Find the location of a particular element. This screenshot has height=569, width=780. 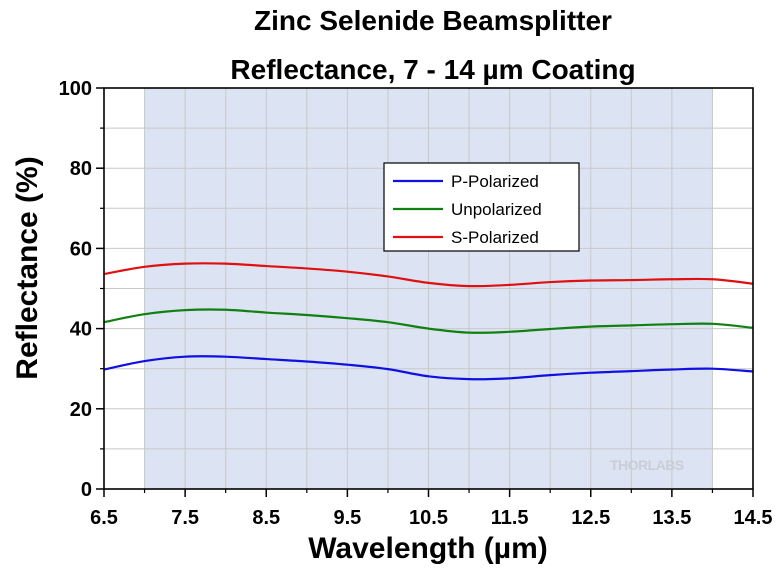

x-tick-label: 12.5 is located at coordinates (590, 518).